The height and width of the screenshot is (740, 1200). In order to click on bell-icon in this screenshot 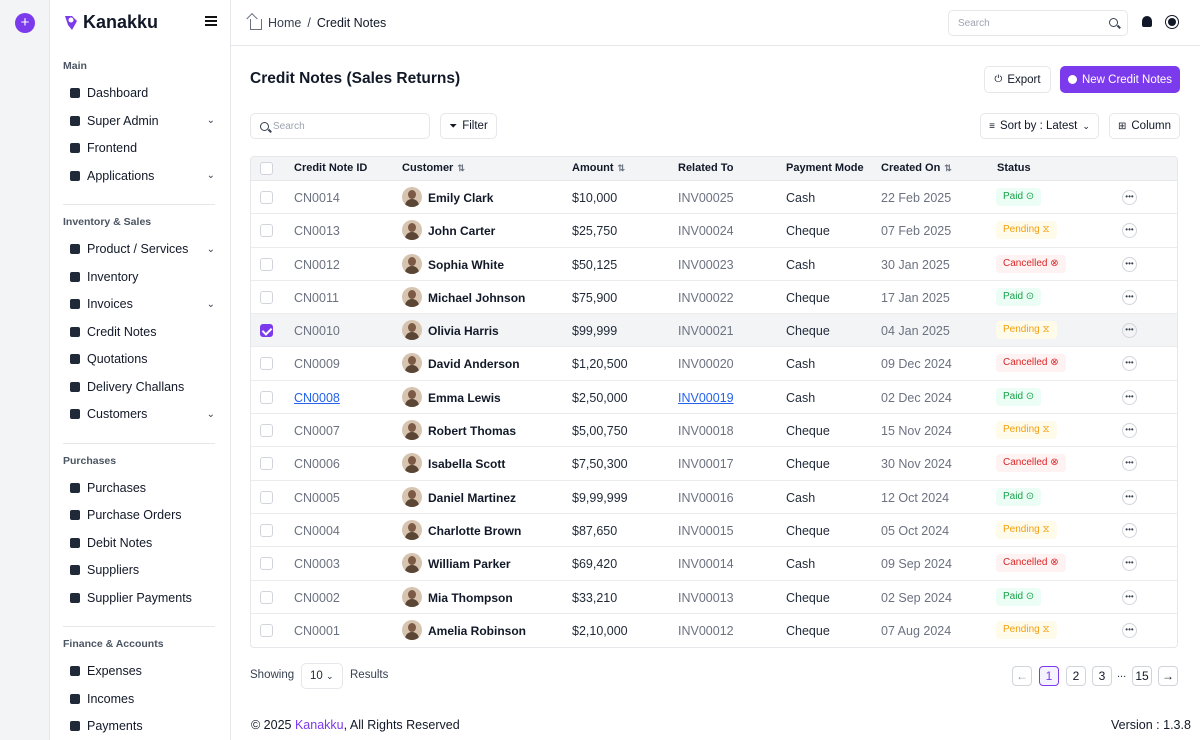, I will do `click(1147, 21)`.